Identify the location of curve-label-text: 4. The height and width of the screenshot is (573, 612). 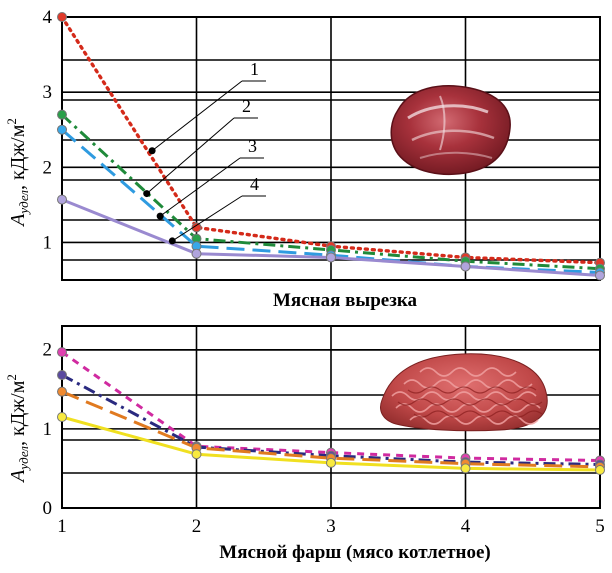
(254, 184).